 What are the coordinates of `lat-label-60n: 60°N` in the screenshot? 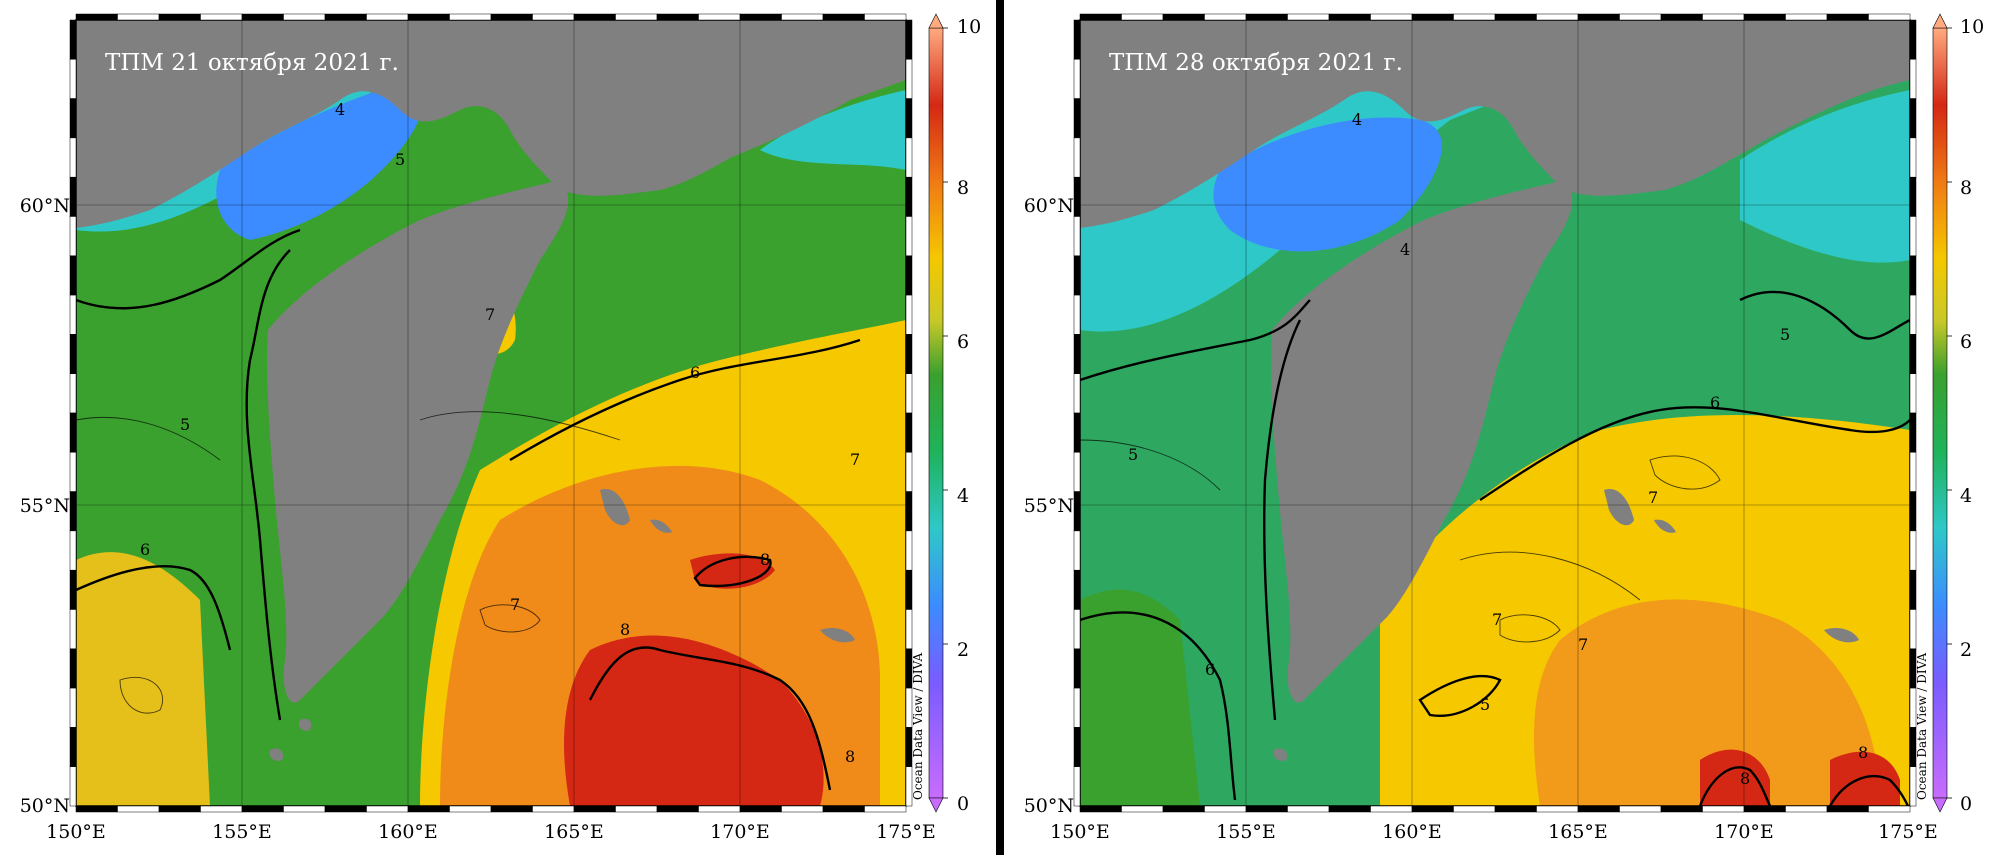 It's located at (45, 206).